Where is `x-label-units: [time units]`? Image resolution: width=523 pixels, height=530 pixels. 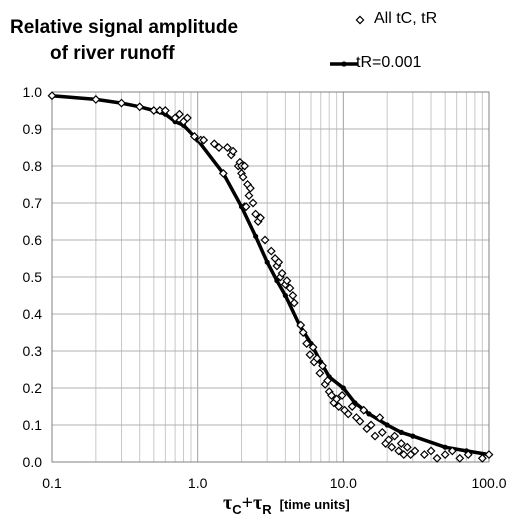 x-label-units: [time units] is located at coordinates (314, 504).